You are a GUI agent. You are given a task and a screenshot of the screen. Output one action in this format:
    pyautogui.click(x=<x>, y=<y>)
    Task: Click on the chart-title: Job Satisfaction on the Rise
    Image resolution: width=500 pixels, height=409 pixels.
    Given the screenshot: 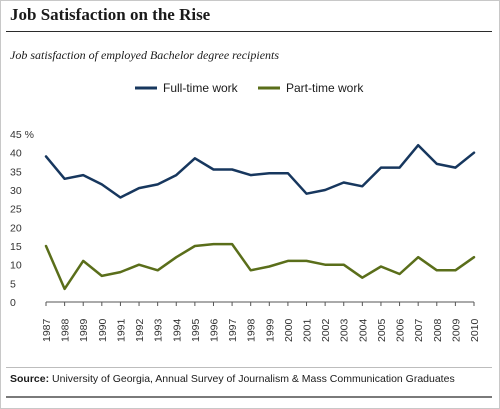 What is the action you would take?
    pyautogui.click(x=110, y=14)
    